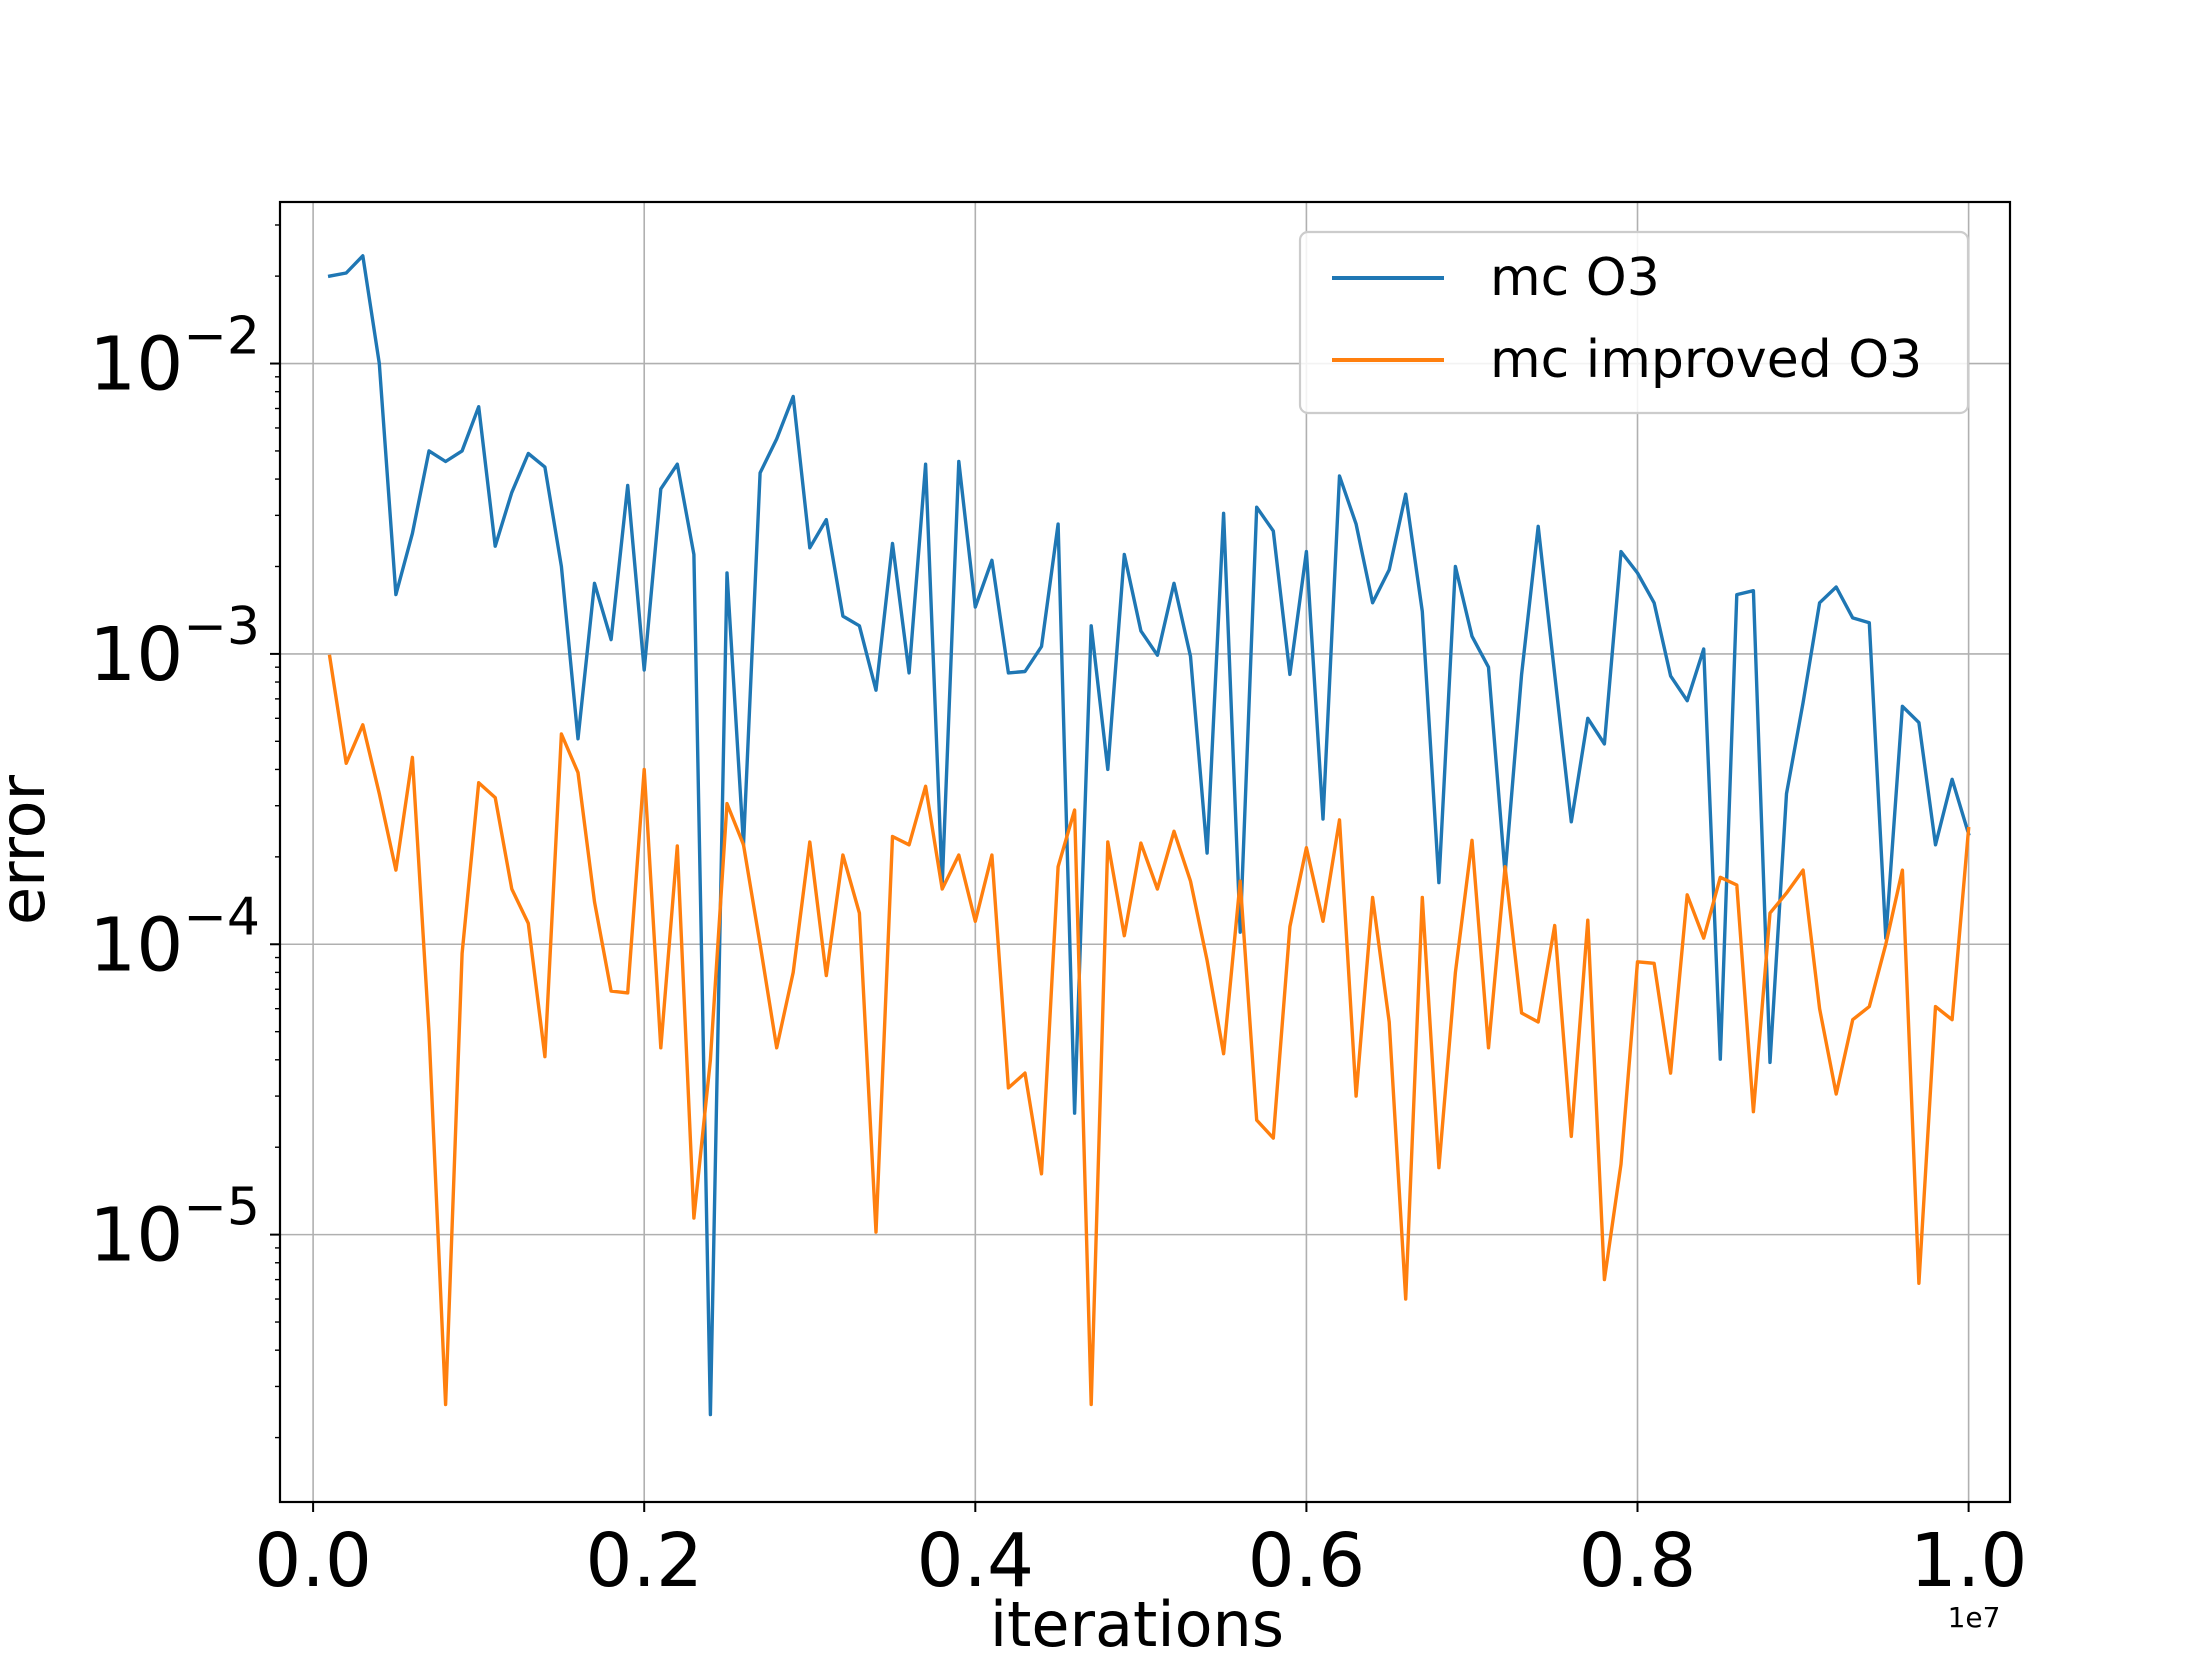  I want to click on y-axis-label: error, so click(29, 849).